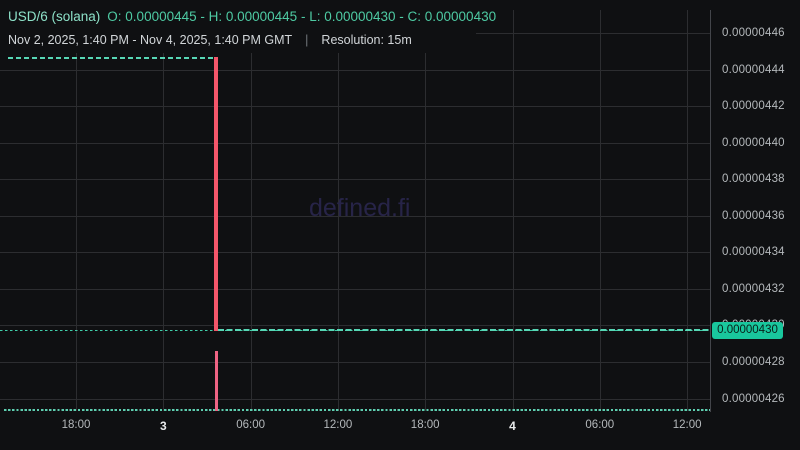 This screenshot has height=450, width=800. What do you see at coordinates (753, 361) in the screenshot?
I see `y-axis-label: 0.00000428` at bounding box center [753, 361].